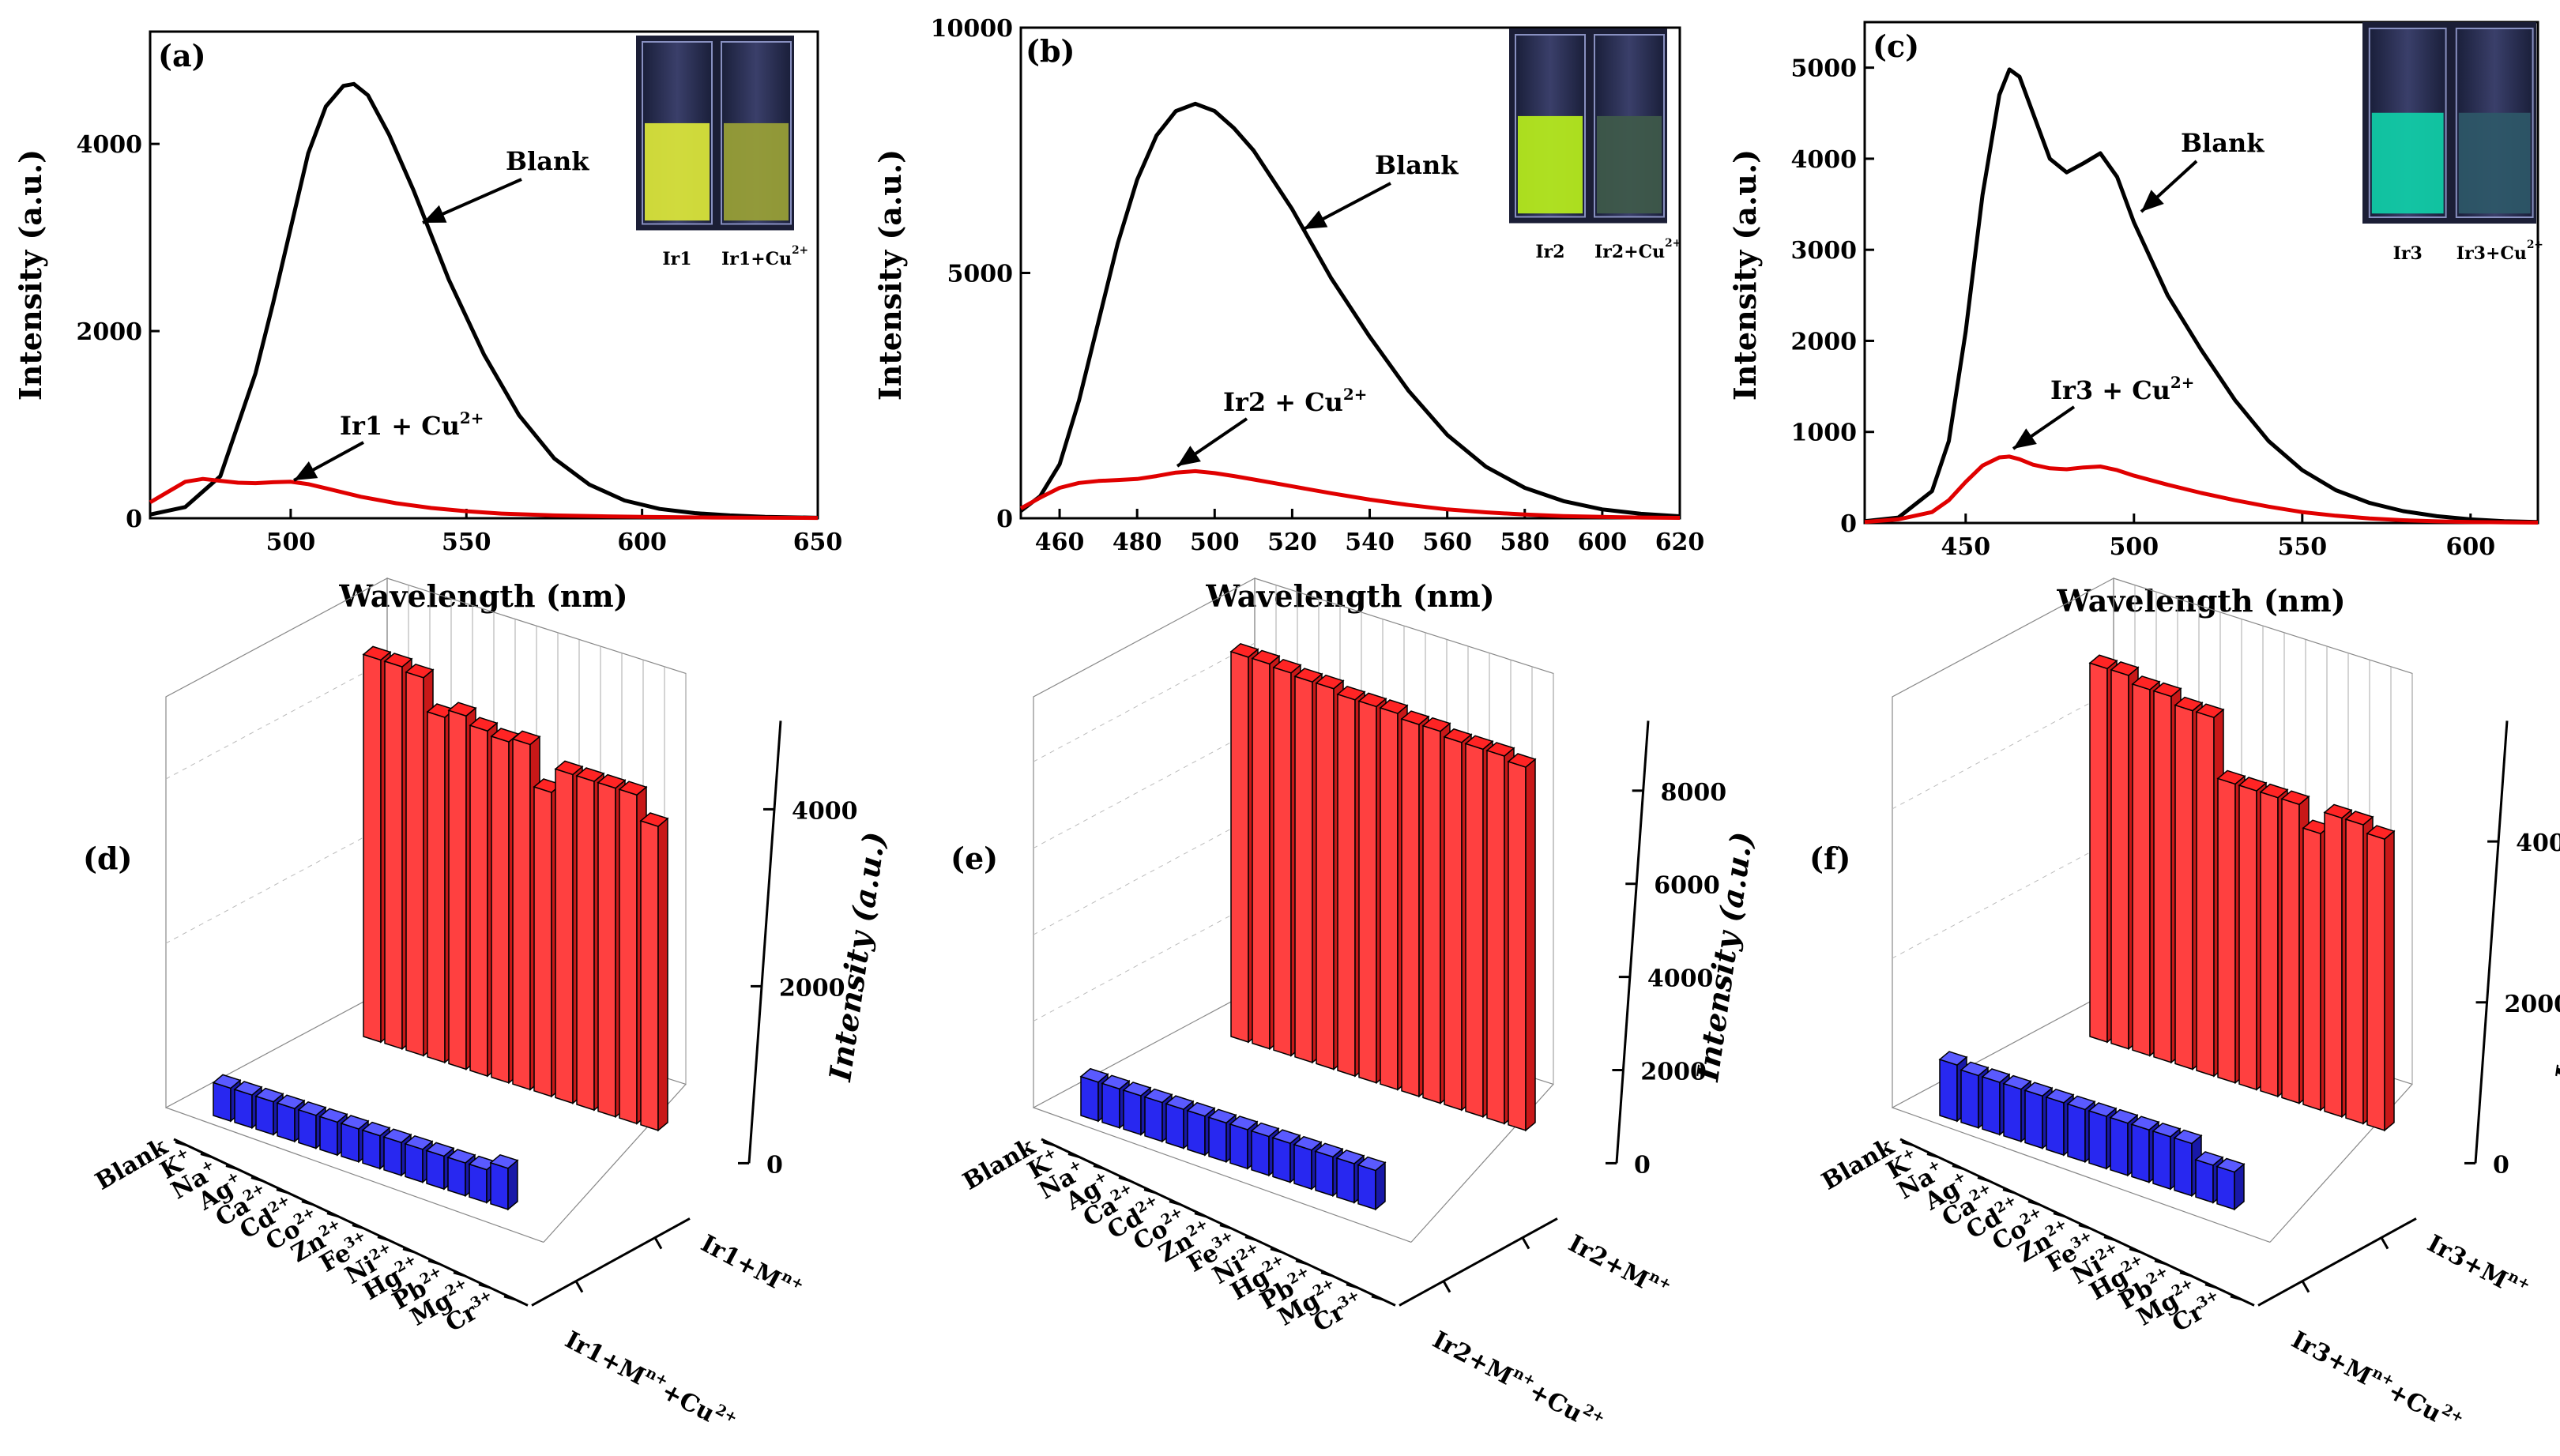  What do you see at coordinates (1350, 1156) in the screenshot?
I see `panel-e-bar-blue-12-top` at bounding box center [1350, 1156].